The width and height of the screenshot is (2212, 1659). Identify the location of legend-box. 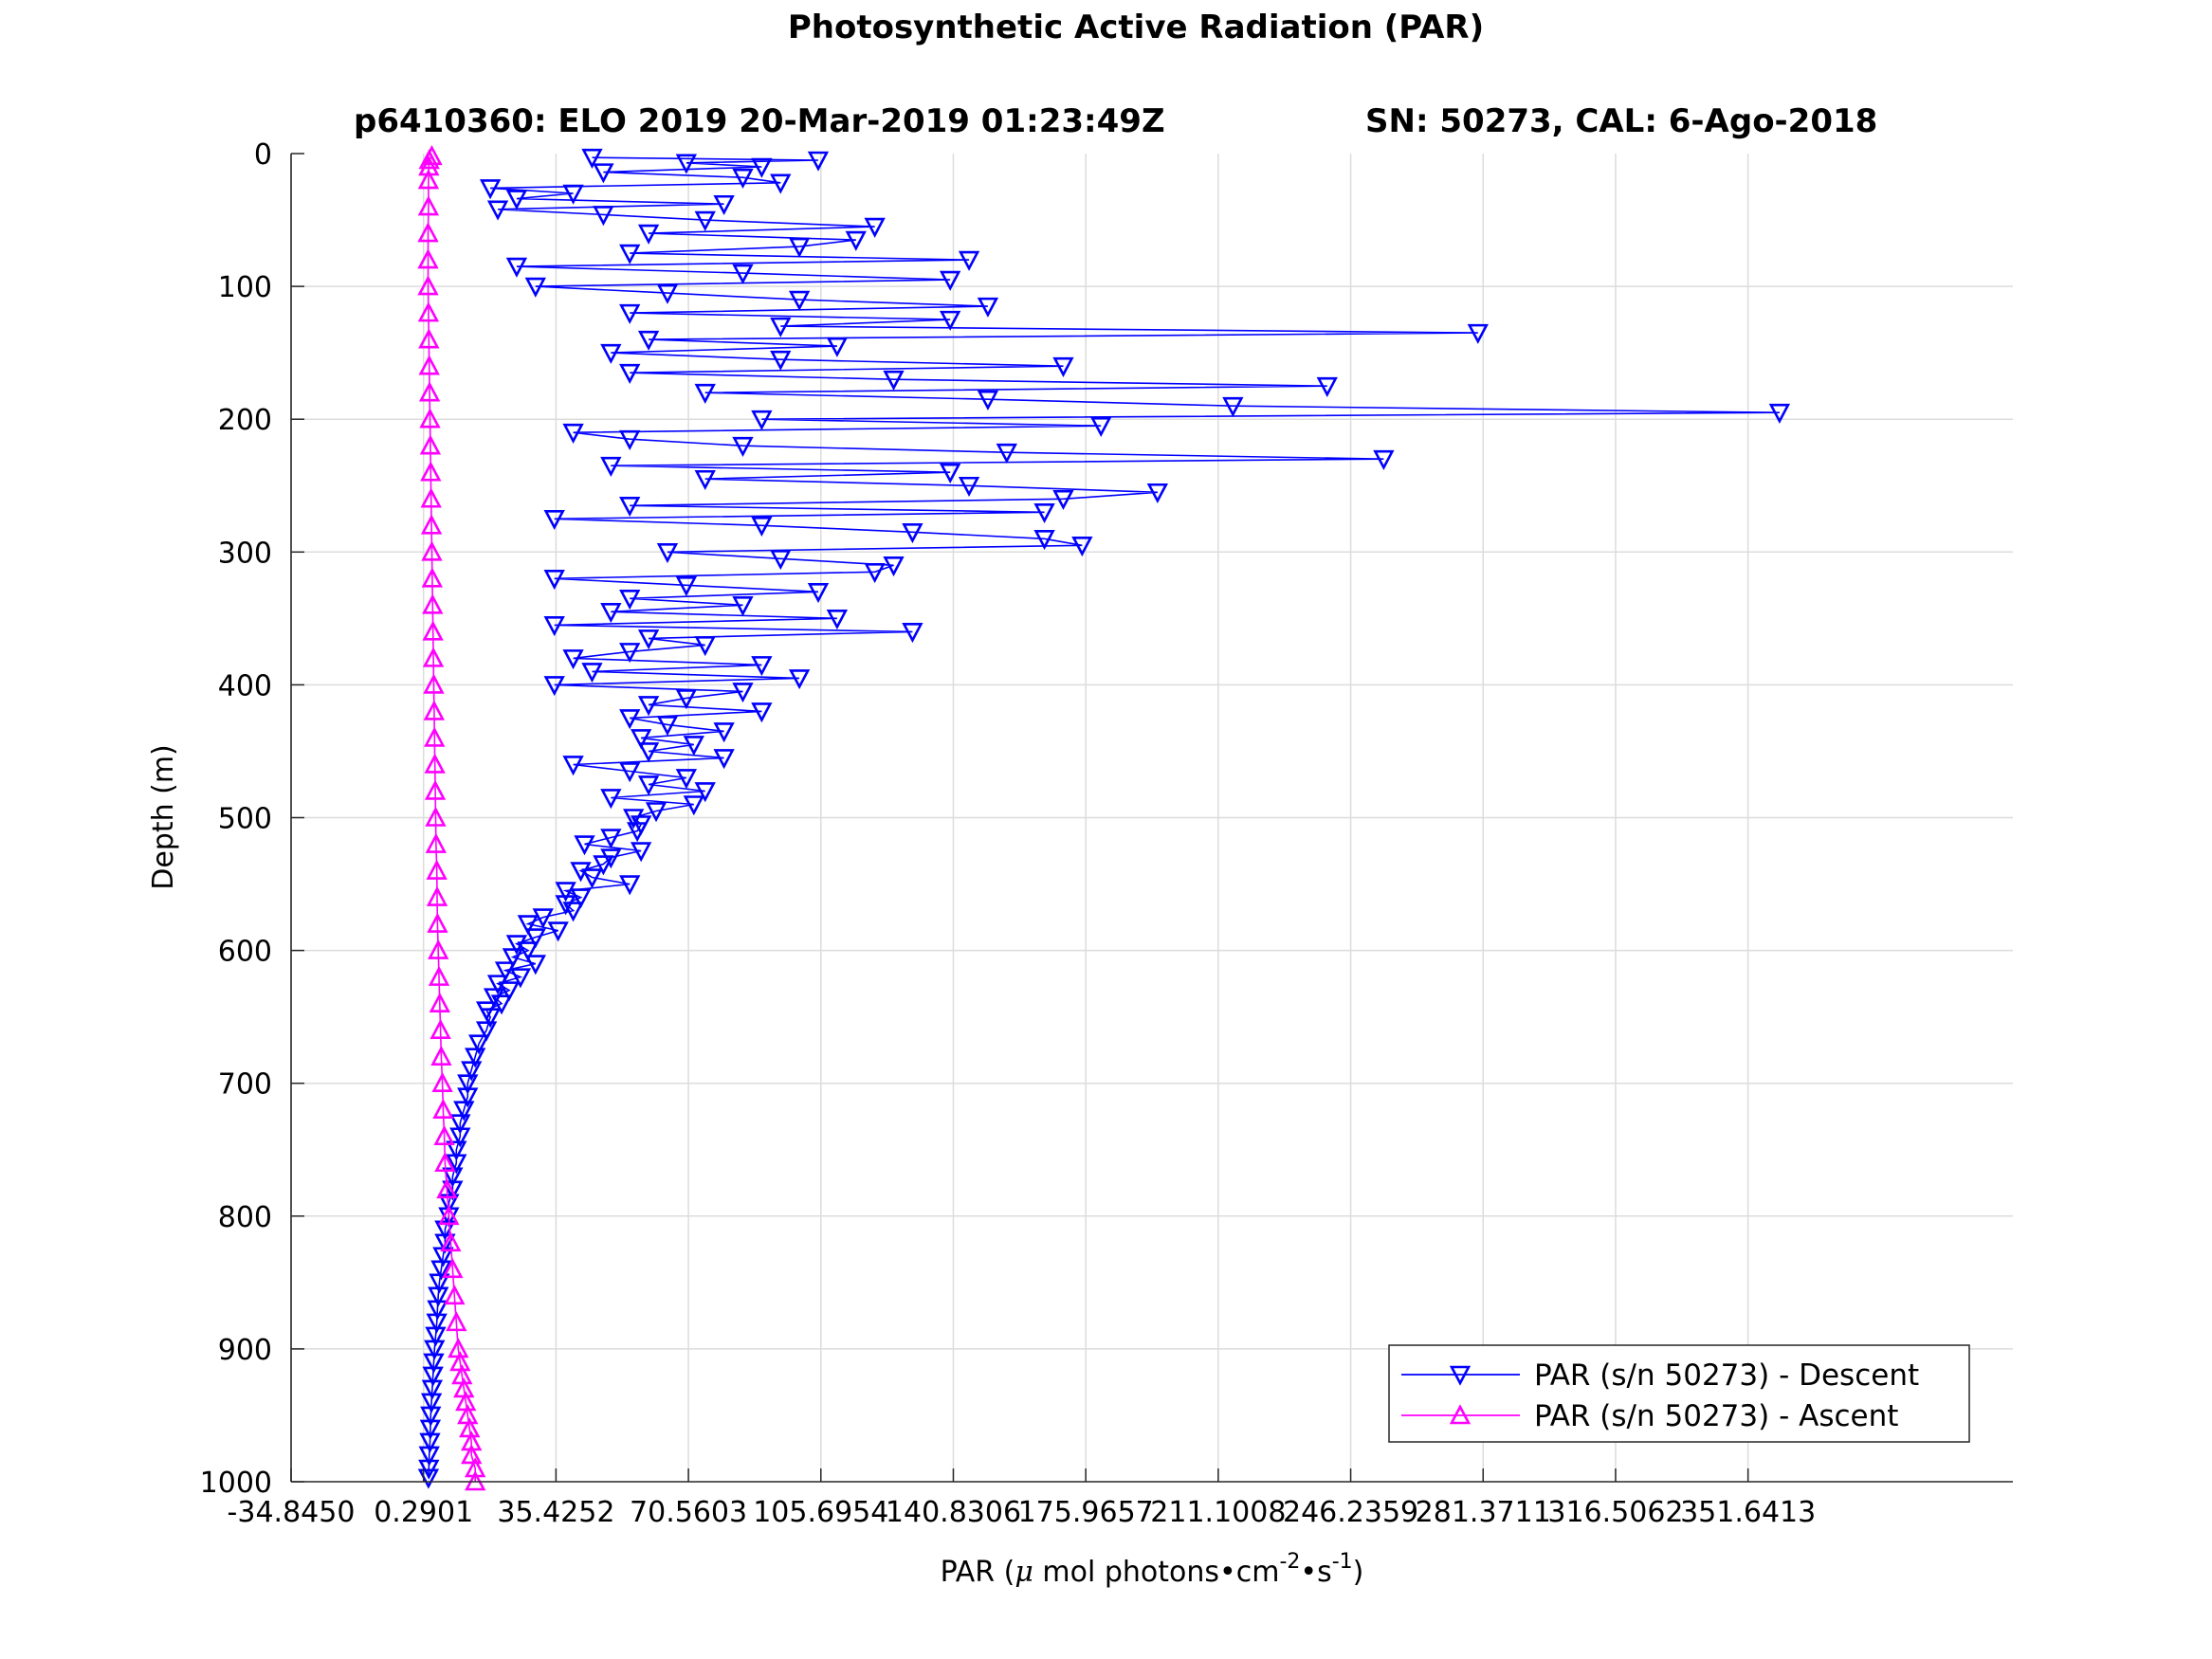
(1679, 1393).